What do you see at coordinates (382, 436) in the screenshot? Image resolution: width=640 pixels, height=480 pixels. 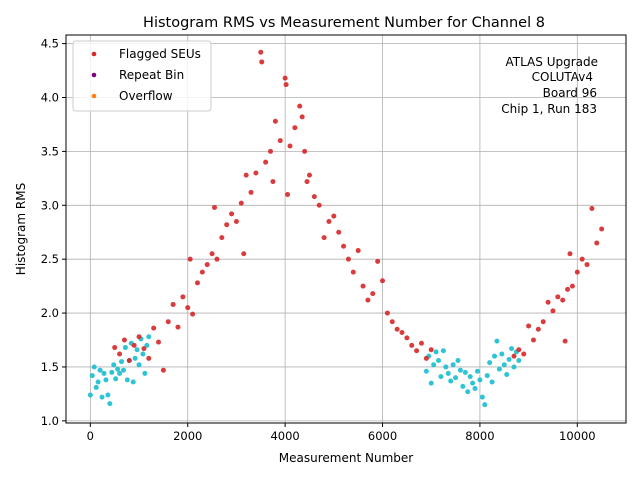 I see `x-tick-label: 6000` at bounding box center [382, 436].